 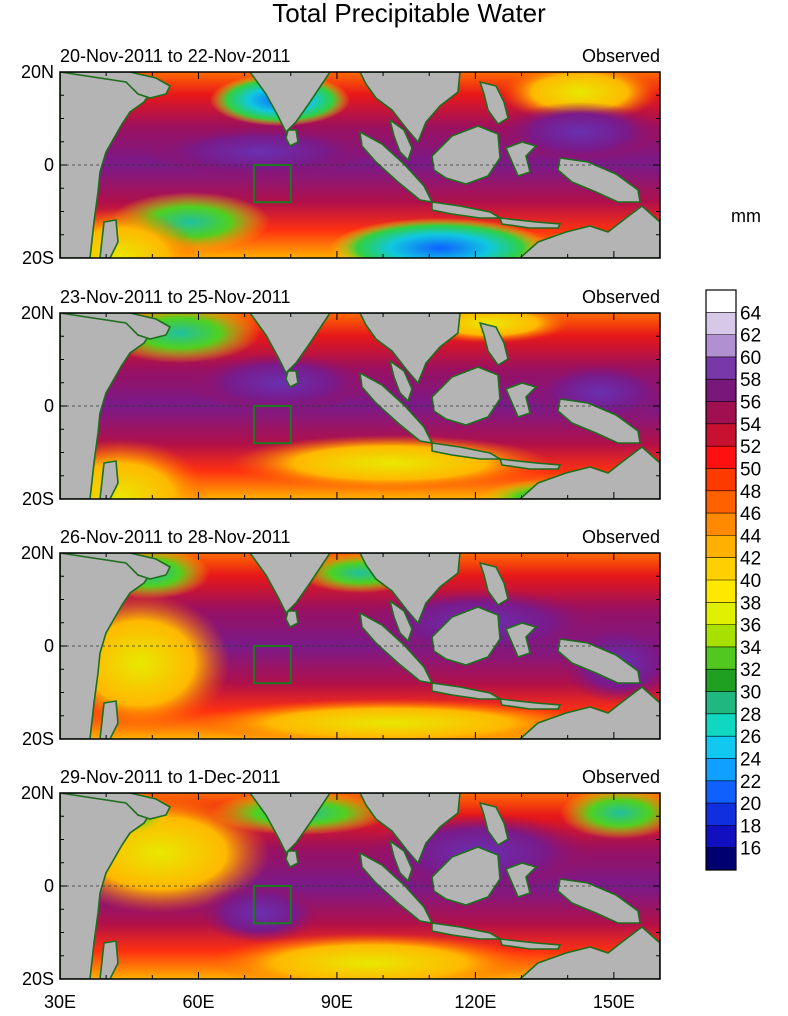 What do you see at coordinates (337, 1002) in the screenshot?
I see `longitude-label: 90E` at bounding box center [337, 1002].